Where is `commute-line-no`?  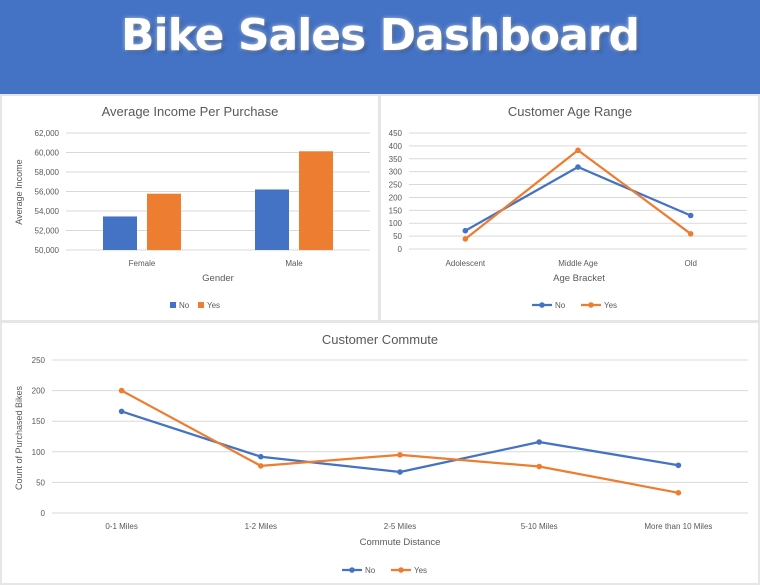 commute-line-no is located at coordinates (400, 442).